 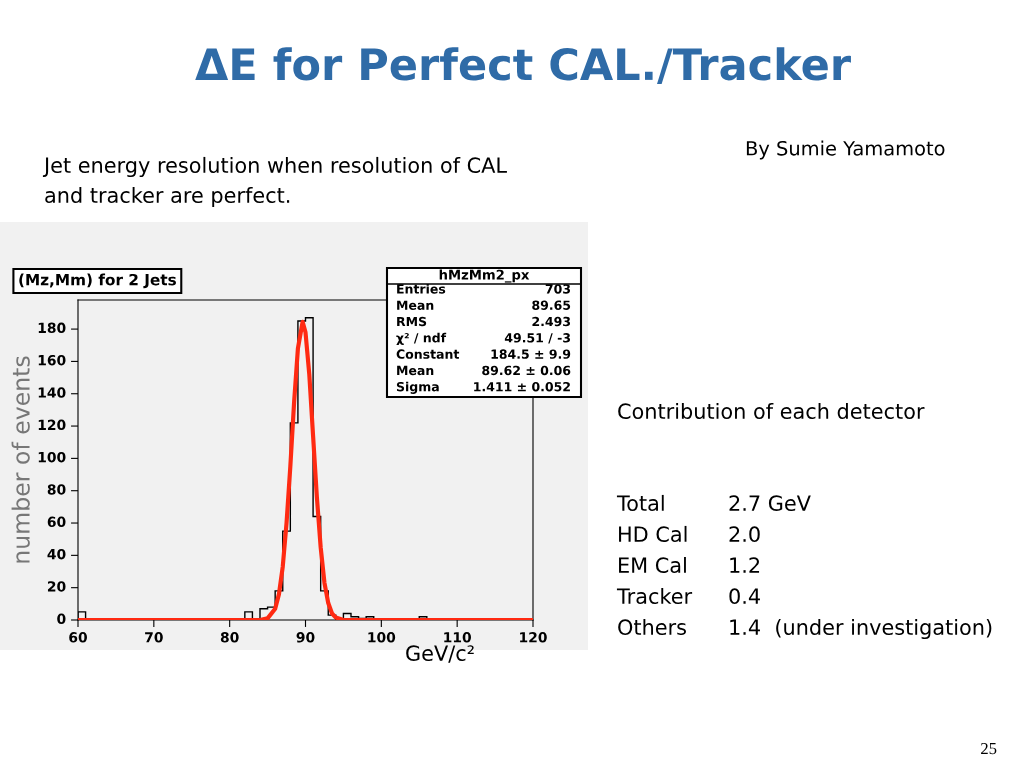 I want to click on x-tick-label: 100, so click(x=382, y=637).